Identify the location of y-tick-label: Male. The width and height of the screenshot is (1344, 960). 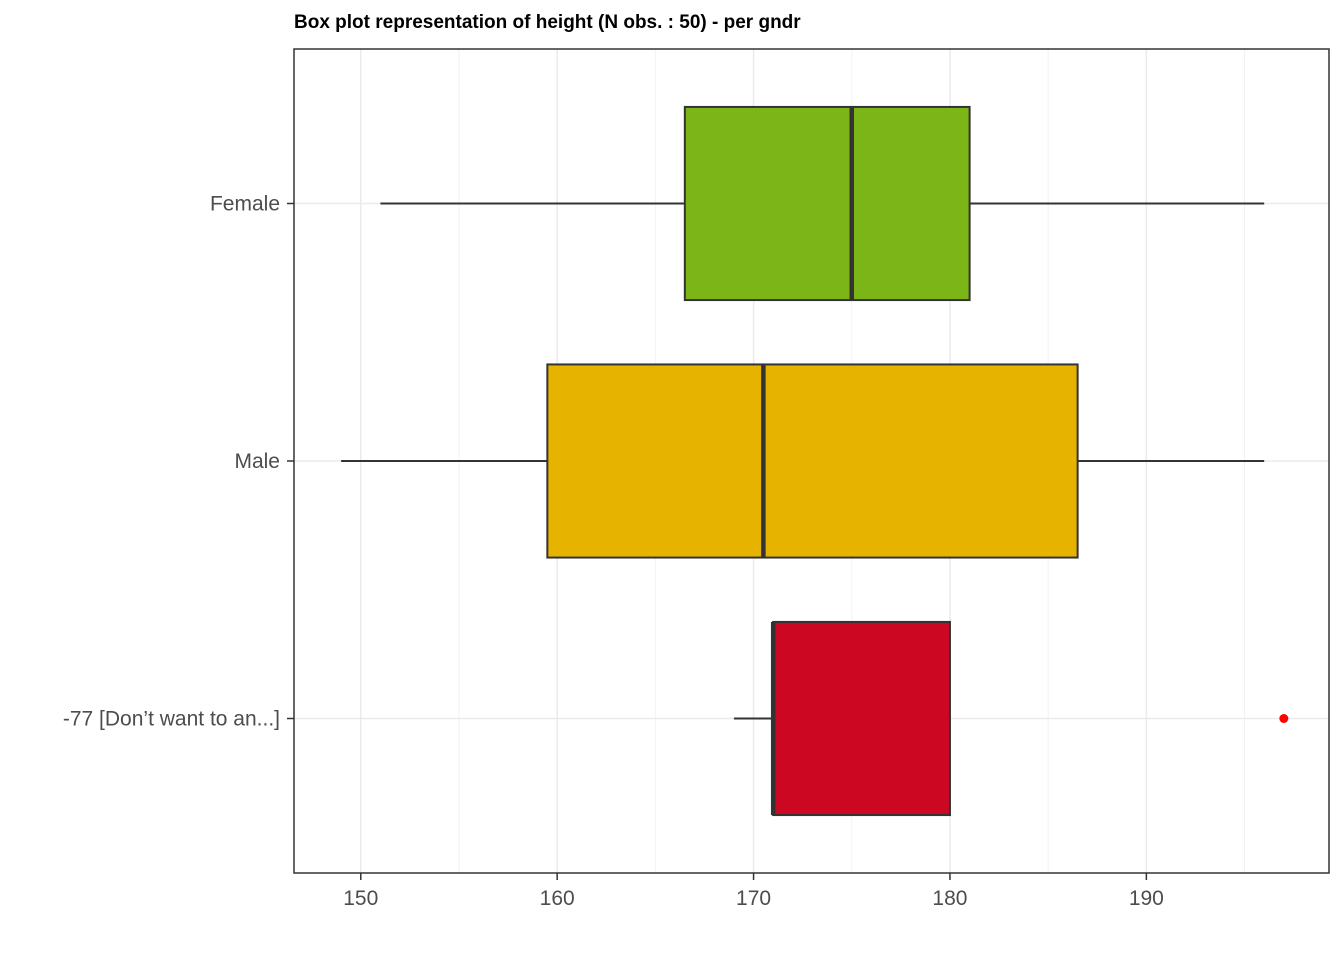
(257, 461).